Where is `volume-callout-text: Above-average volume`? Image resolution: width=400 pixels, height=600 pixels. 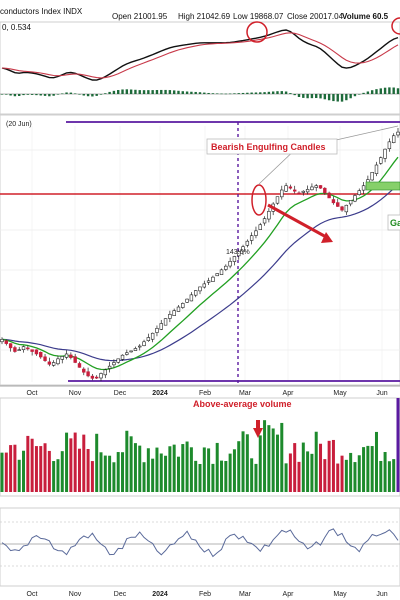 volume-callout-text: Above-average volume is located at coordinates (242, 404).